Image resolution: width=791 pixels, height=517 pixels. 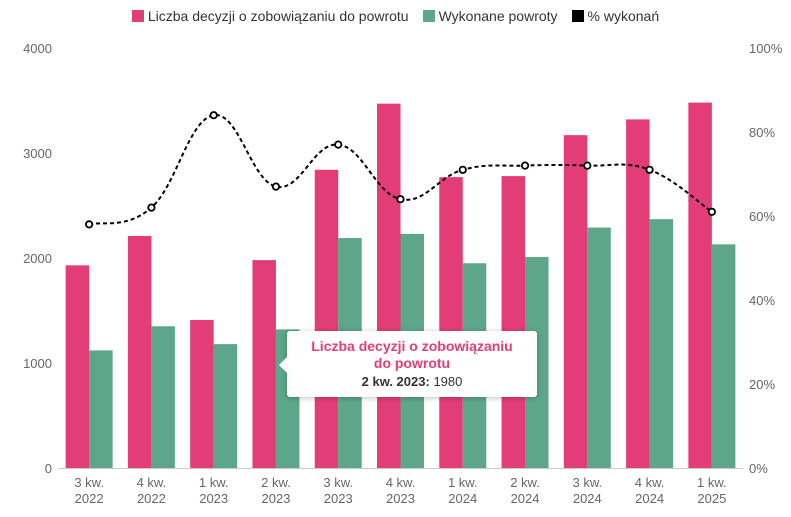 What do you see at coordinates (48, 468) in the screenshot?
I see `y-left-tick-label: 0` at bounding box center [48, 468].